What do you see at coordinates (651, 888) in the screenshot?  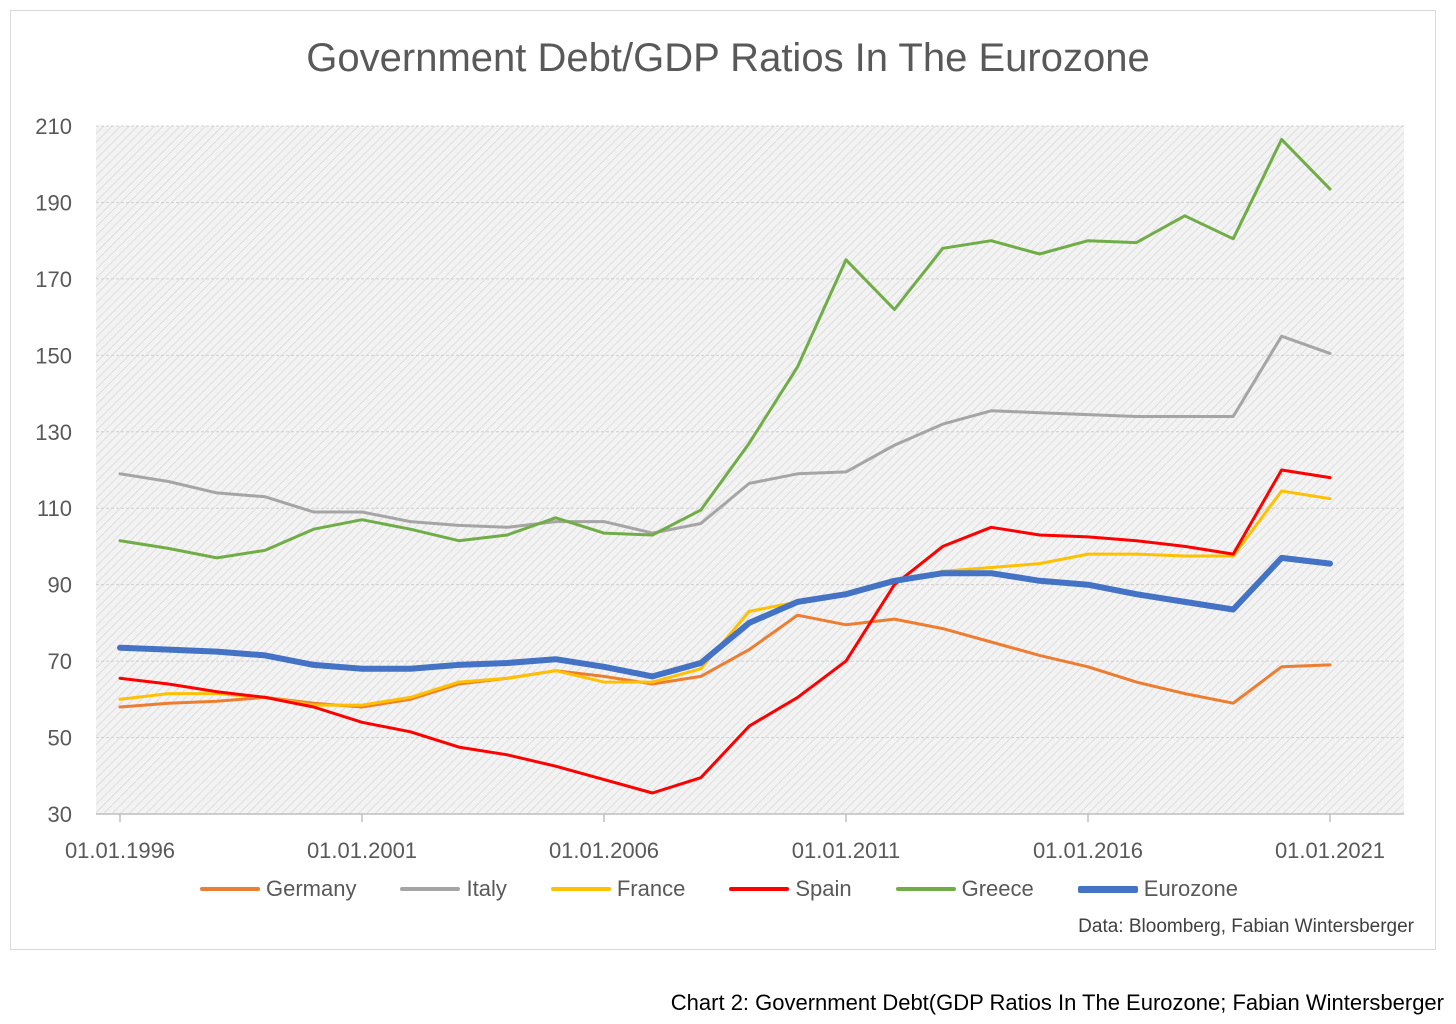 I see `legend-label: France` at bounding box center [651, 888].